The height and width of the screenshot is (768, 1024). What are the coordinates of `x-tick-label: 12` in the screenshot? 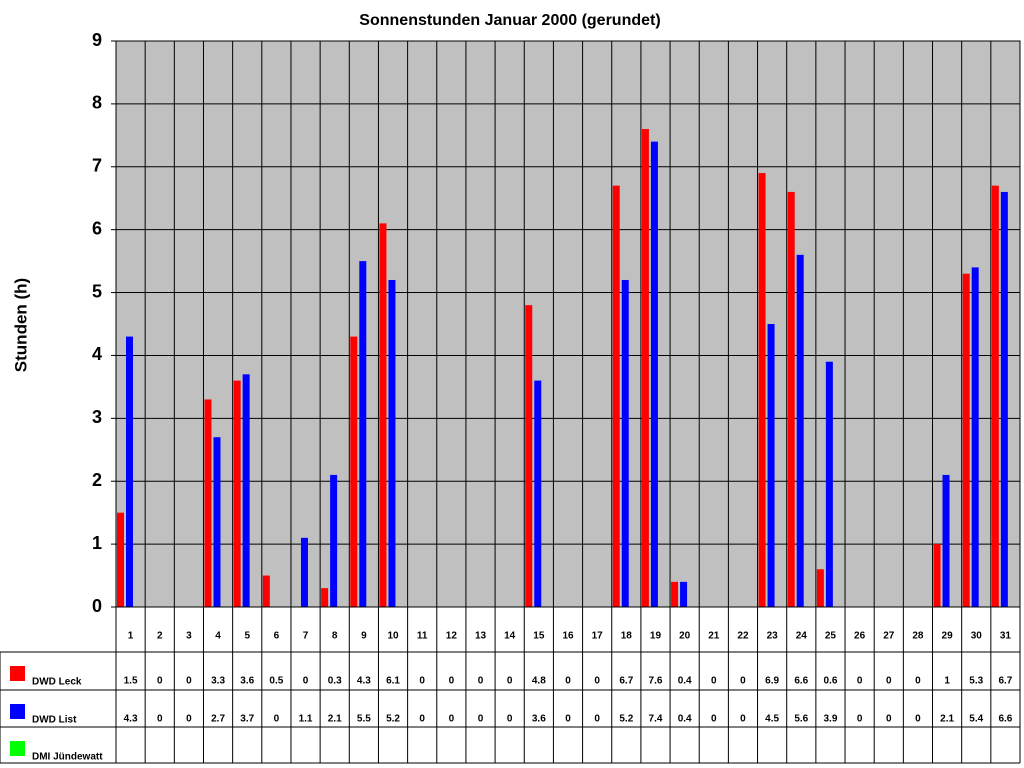 It's located at (452, 636).